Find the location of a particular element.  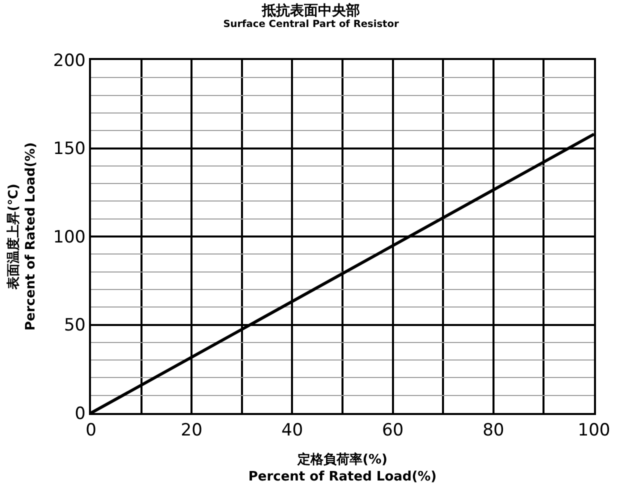

y-tick-label: 150 is located at coordinates (69, 149).